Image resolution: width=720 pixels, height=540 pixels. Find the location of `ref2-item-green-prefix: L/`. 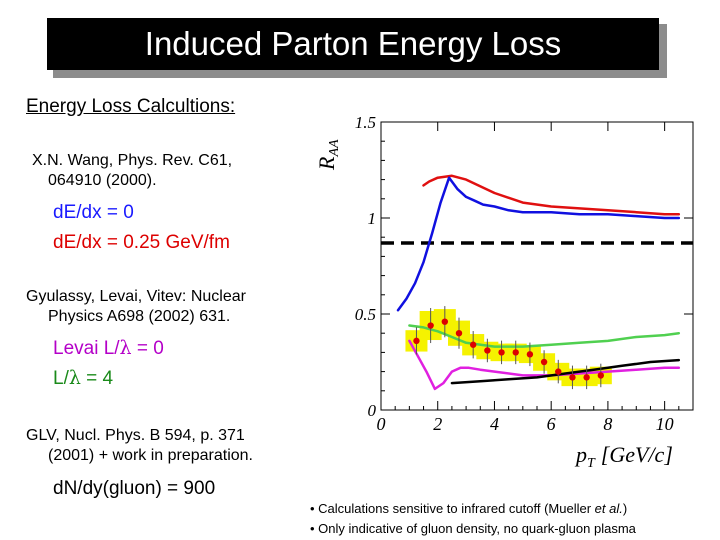

ref2-item-green-prefix: L/ is located at coordinates (61, 378).